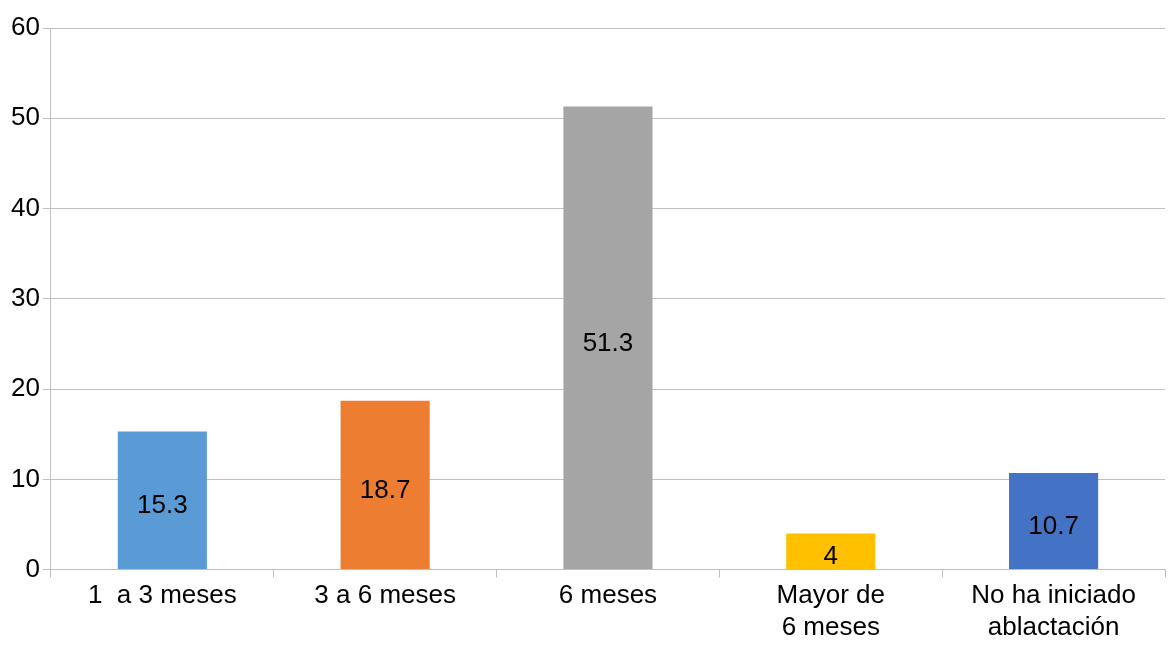 This screenshot has width=1175, height=654. Describe the element at coordinates (385, 594) in the screenshot. I see `x-tick-label: 3 a 6 meses` at that location.